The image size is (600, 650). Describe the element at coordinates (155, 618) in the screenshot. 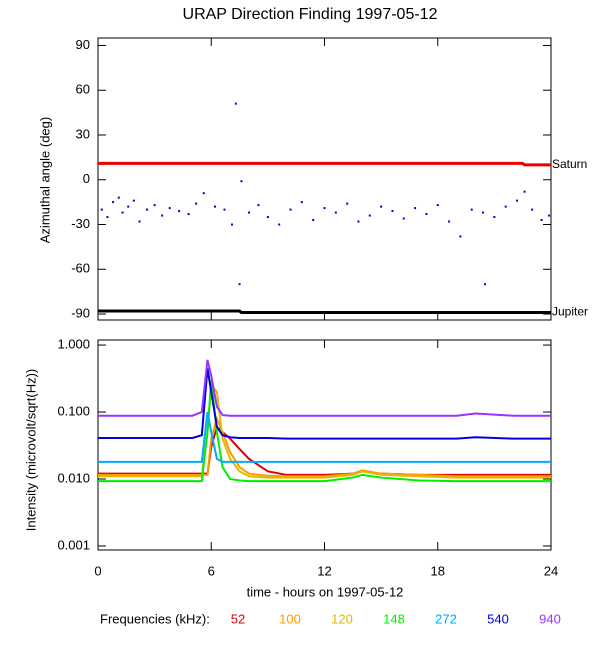

I see `legend-title: Frequencies (kHz):` at that location.